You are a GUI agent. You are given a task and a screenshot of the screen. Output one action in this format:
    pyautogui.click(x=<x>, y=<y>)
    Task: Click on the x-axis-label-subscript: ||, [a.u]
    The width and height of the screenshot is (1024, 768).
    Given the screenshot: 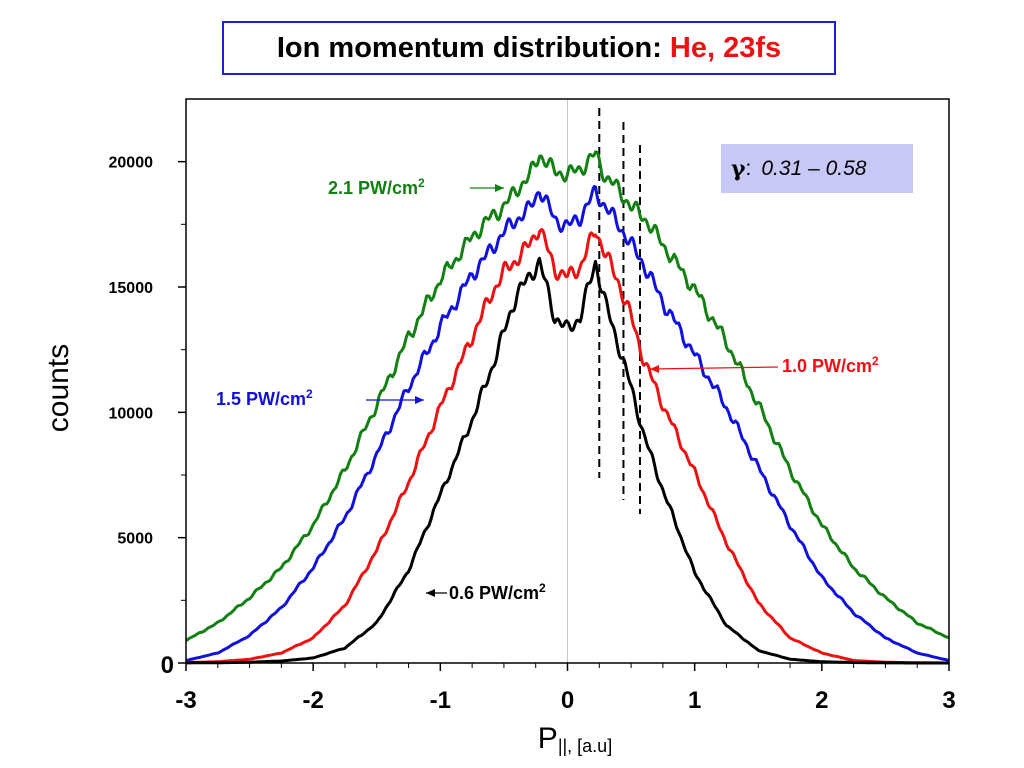 What is the action you would take?
    pyautogui.click(x=585, y=746)
    